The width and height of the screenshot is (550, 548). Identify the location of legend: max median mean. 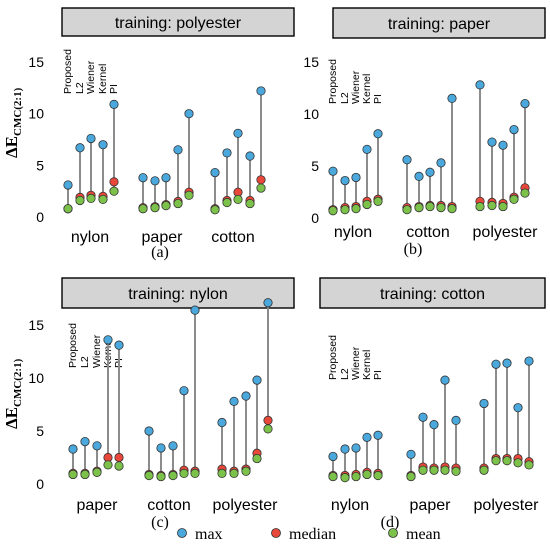
(309, 534).